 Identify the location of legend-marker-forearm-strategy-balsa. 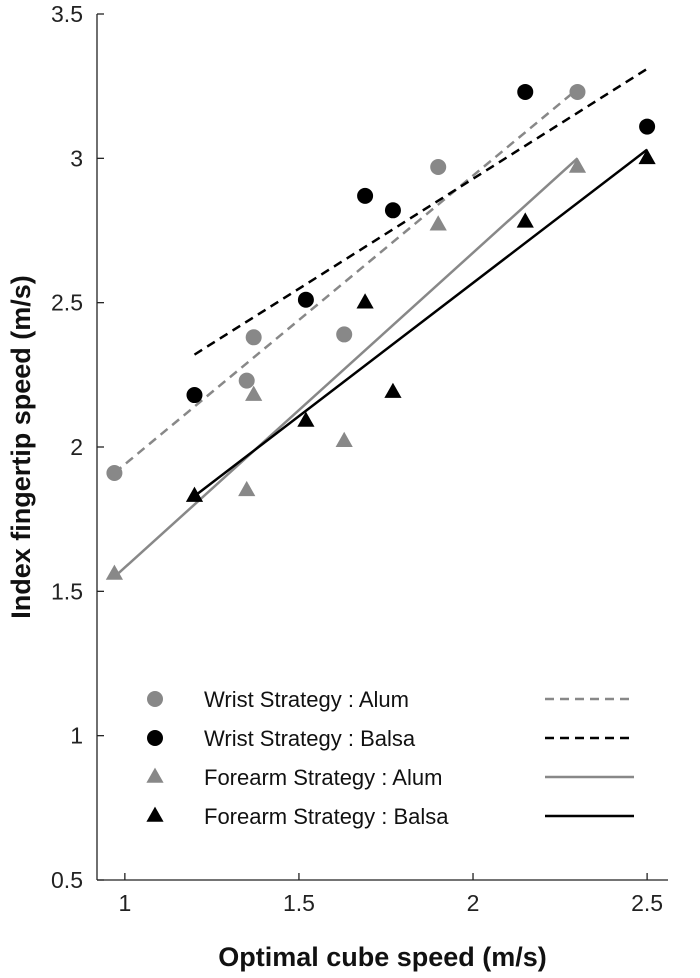
(155, 814).